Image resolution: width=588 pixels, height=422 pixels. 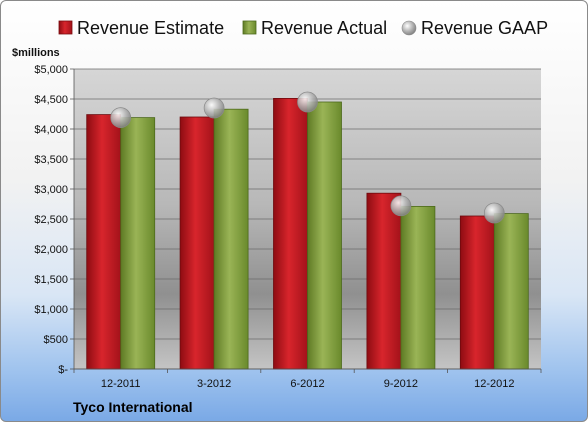 What do you see at coordinates (51, 250) in the screenshot?
I see `y-tick-label: $2,000` at bounding box center [51, 250].